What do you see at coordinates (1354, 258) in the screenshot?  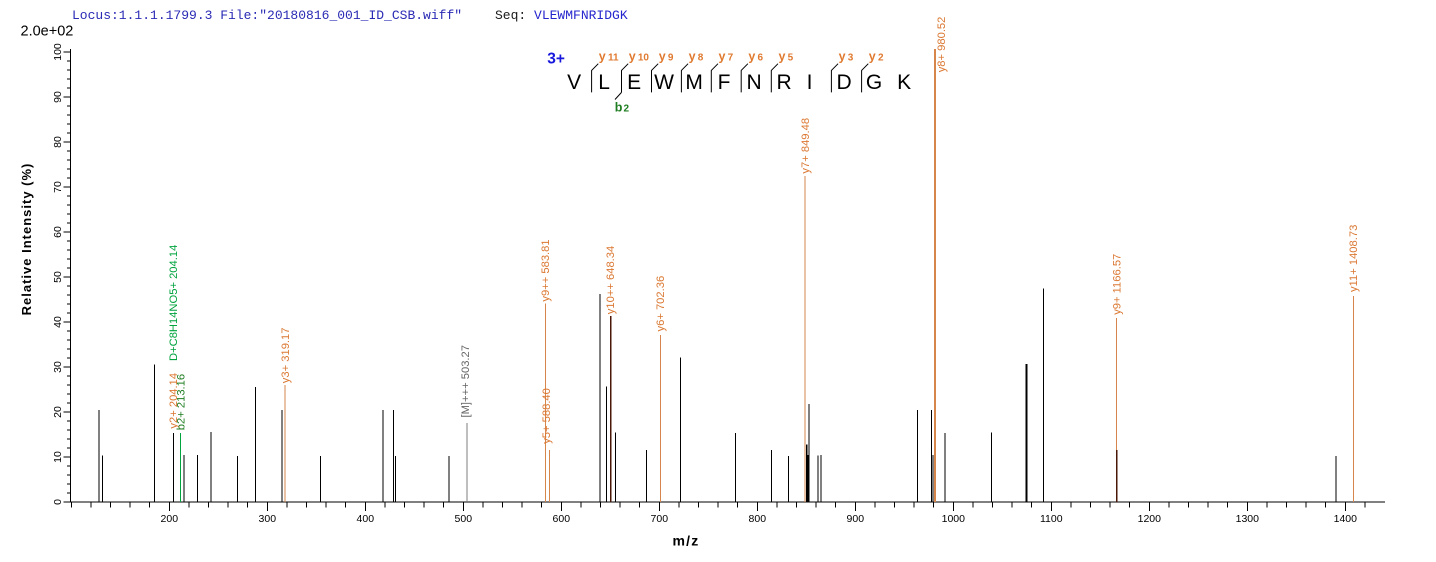 I see `svg-text: y11+ 1408.73` at bounding box center [1354, 258].